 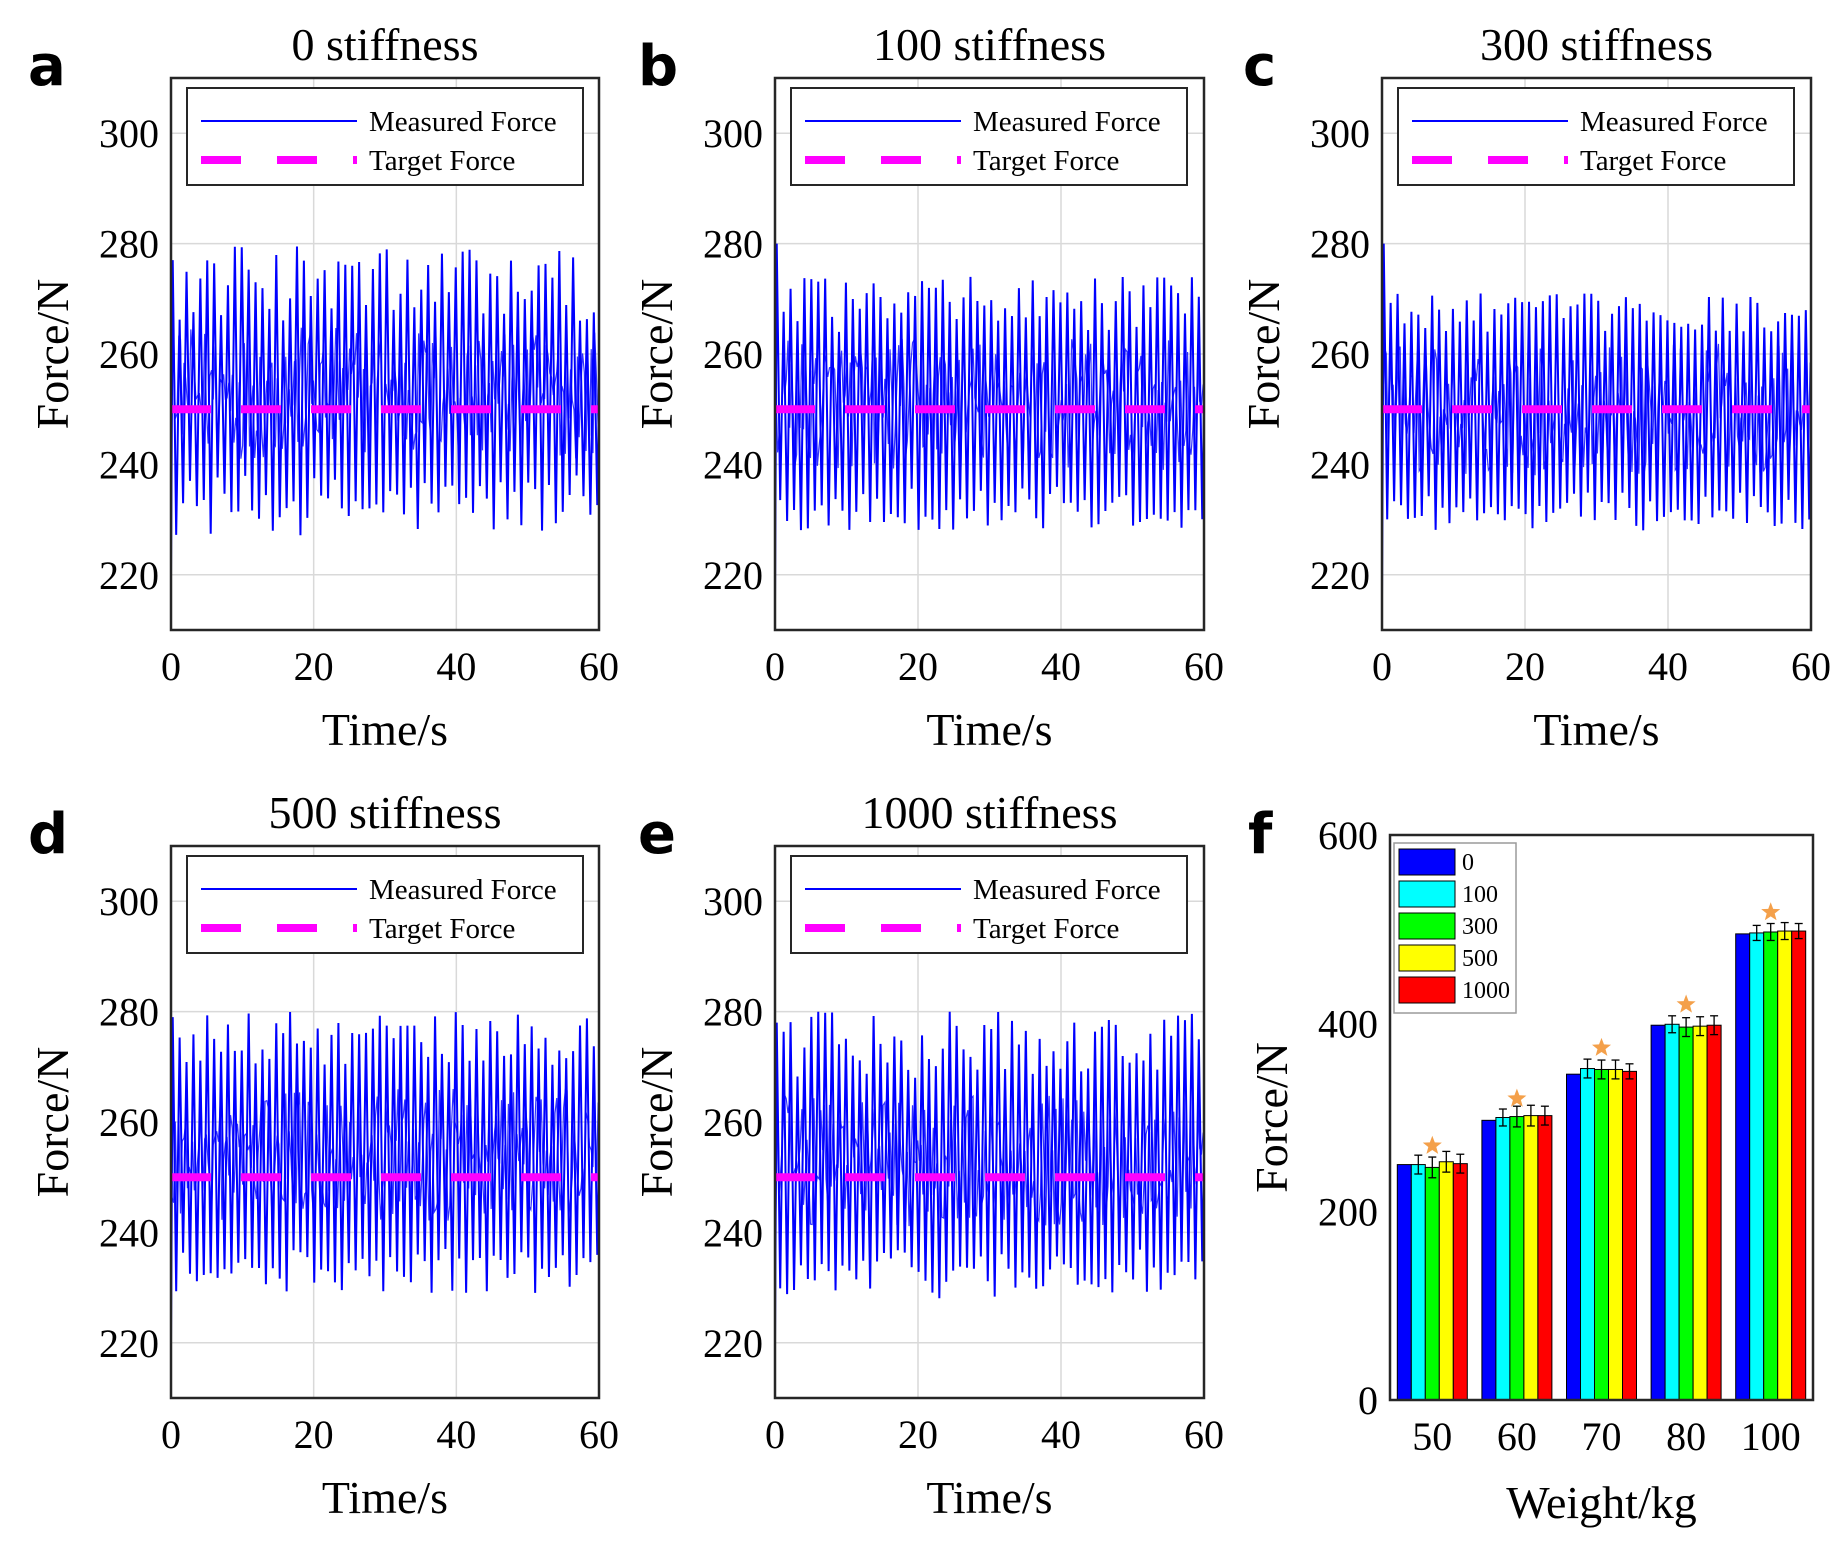 What do you see at coordinates (385, 812) in the screenshot?
I see `chart-title: 500 stiffness` at bounding box center [385, 812].